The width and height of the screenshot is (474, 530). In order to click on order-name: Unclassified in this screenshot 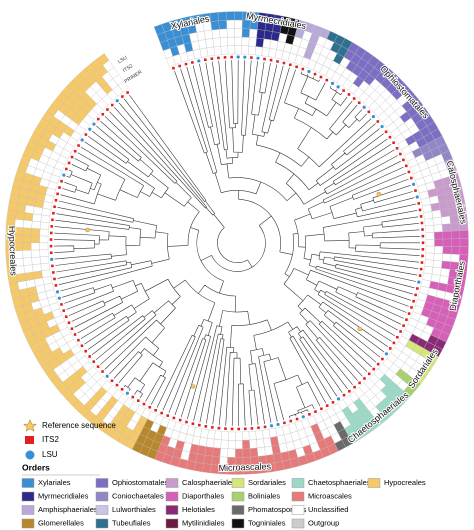, I will do `click(328, 509)`.